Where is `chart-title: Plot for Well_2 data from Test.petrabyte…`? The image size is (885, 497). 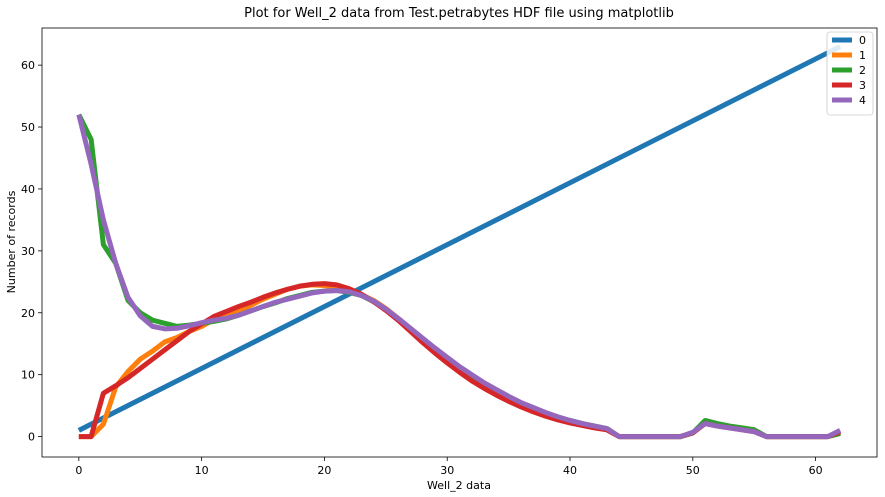
chart-title: Plot for Well_2 data from Test.petrabyte… is located at coordinates (459, 13).